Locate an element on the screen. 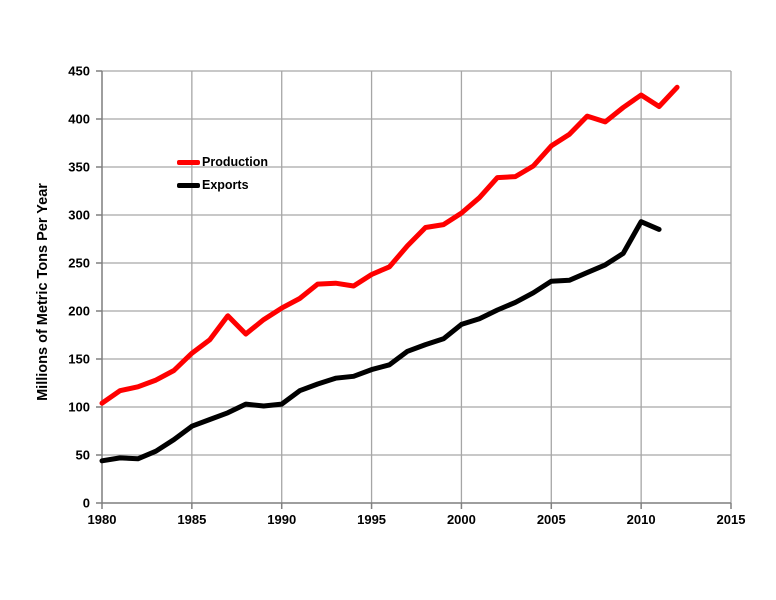 This screenshot has height=600, width=776. x-tick-label: 1995 is located at coordinates (371, 519).